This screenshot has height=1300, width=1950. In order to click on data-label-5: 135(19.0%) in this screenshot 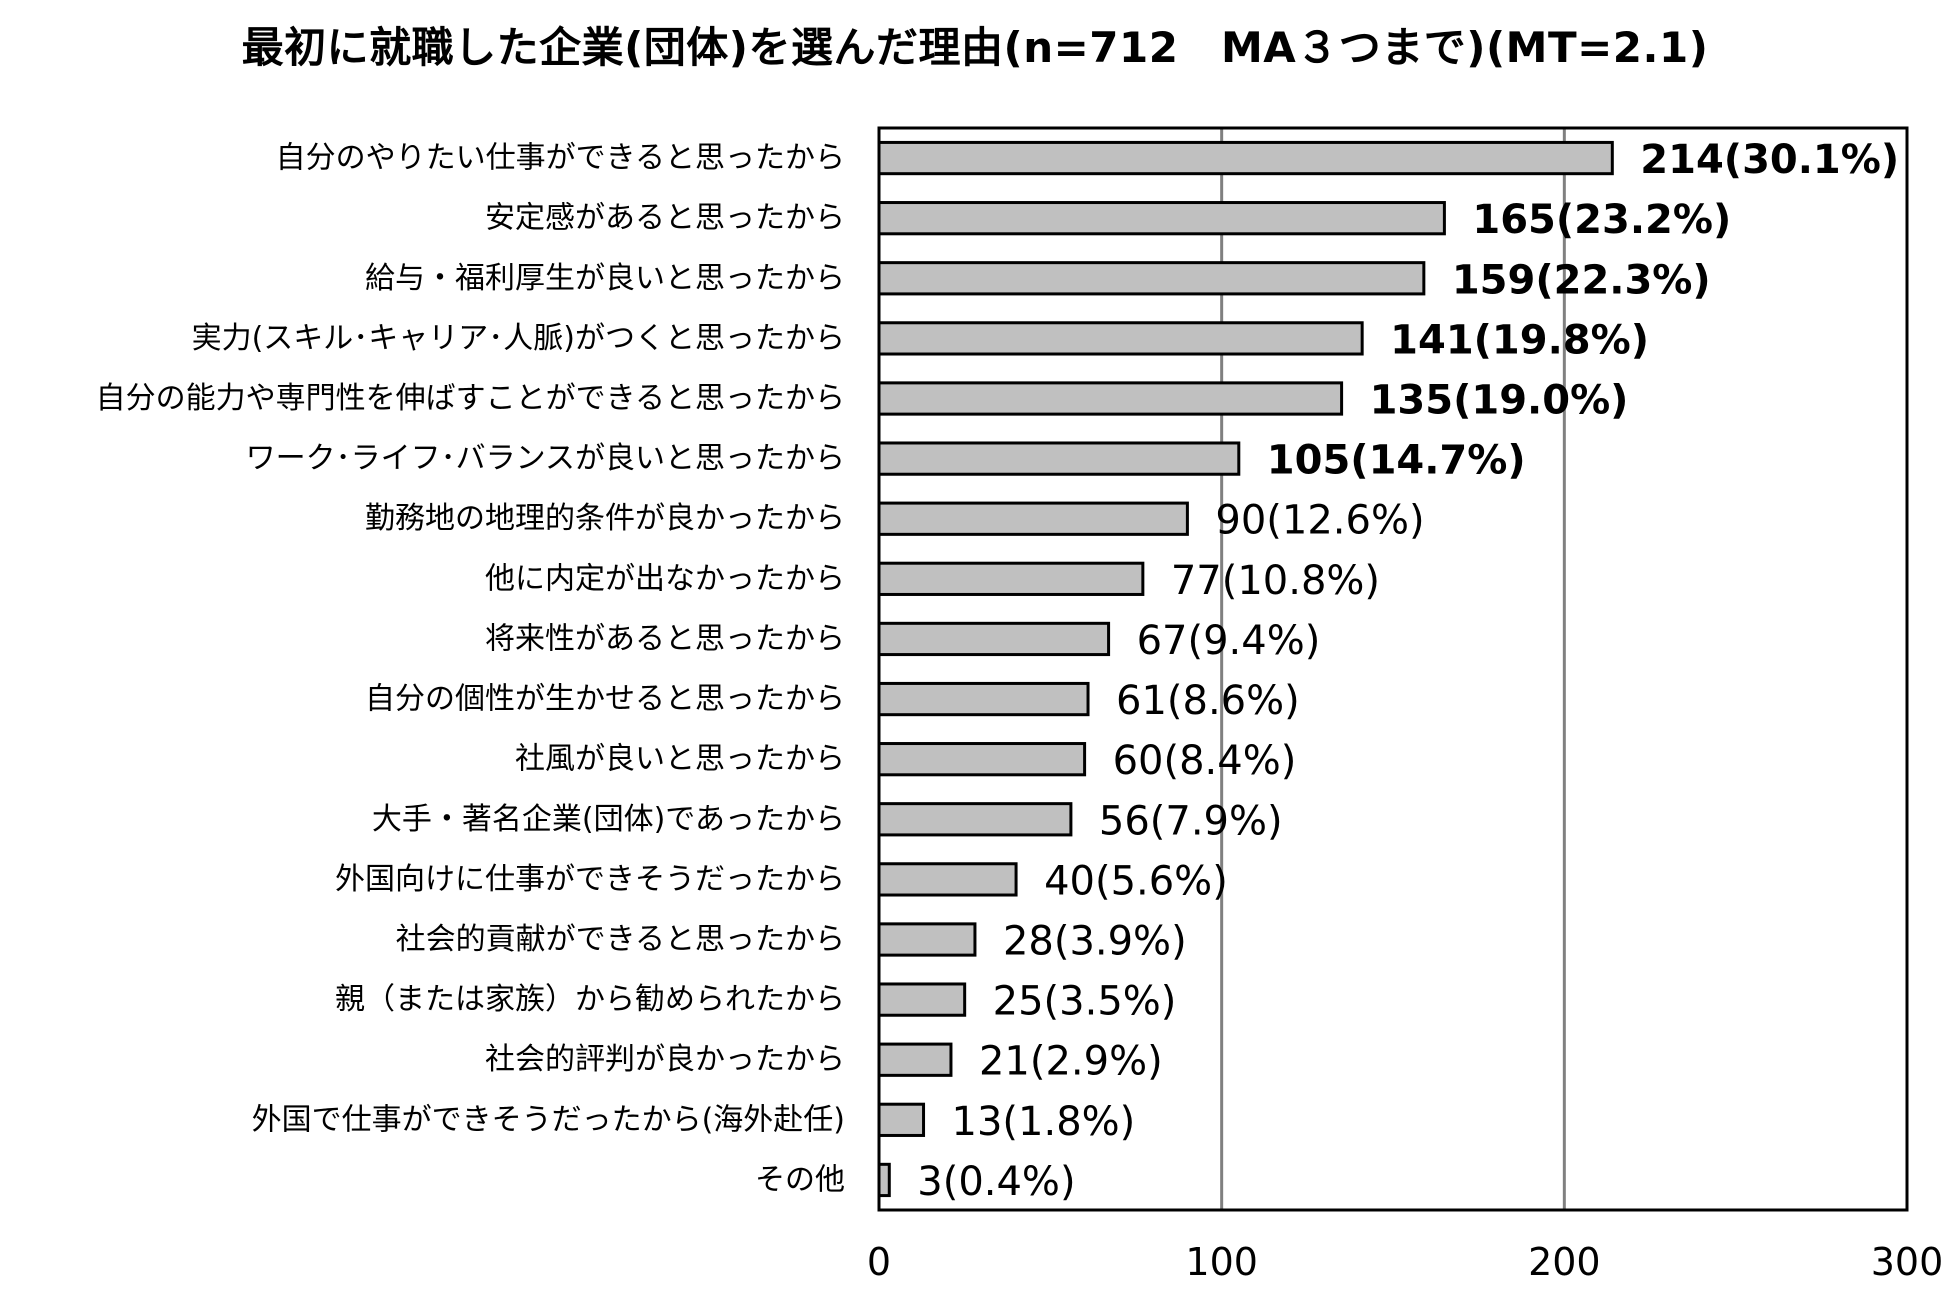, I will do `click(1499, 401)`.